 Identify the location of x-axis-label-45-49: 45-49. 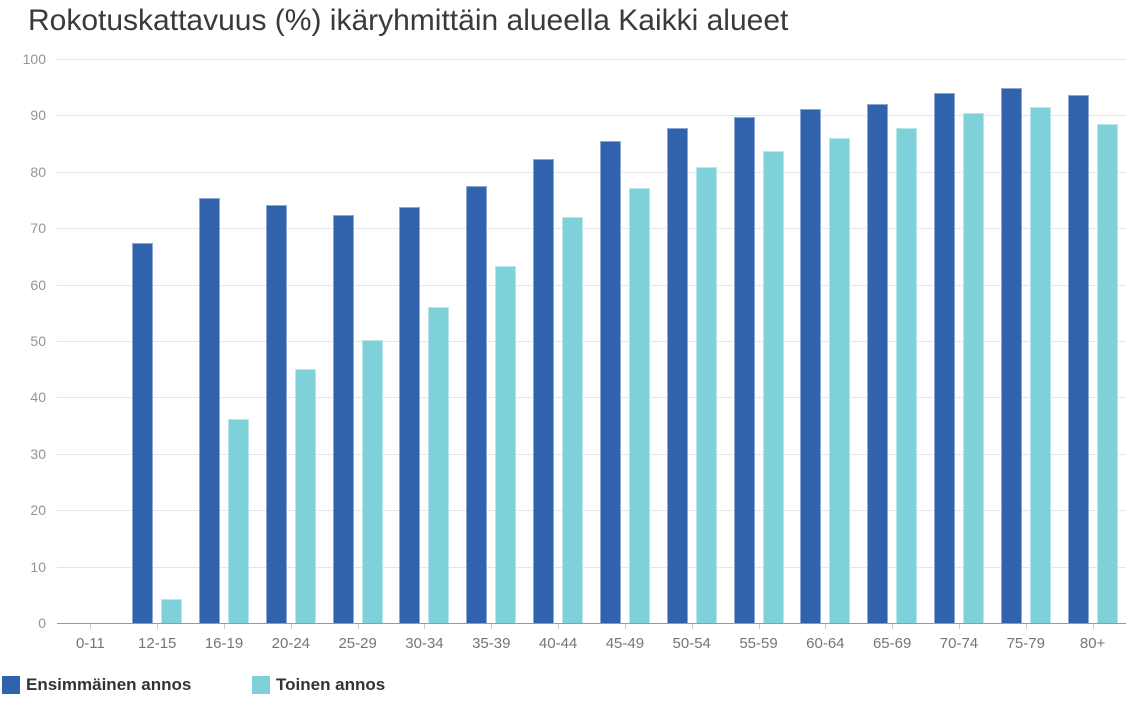
(625, 643).